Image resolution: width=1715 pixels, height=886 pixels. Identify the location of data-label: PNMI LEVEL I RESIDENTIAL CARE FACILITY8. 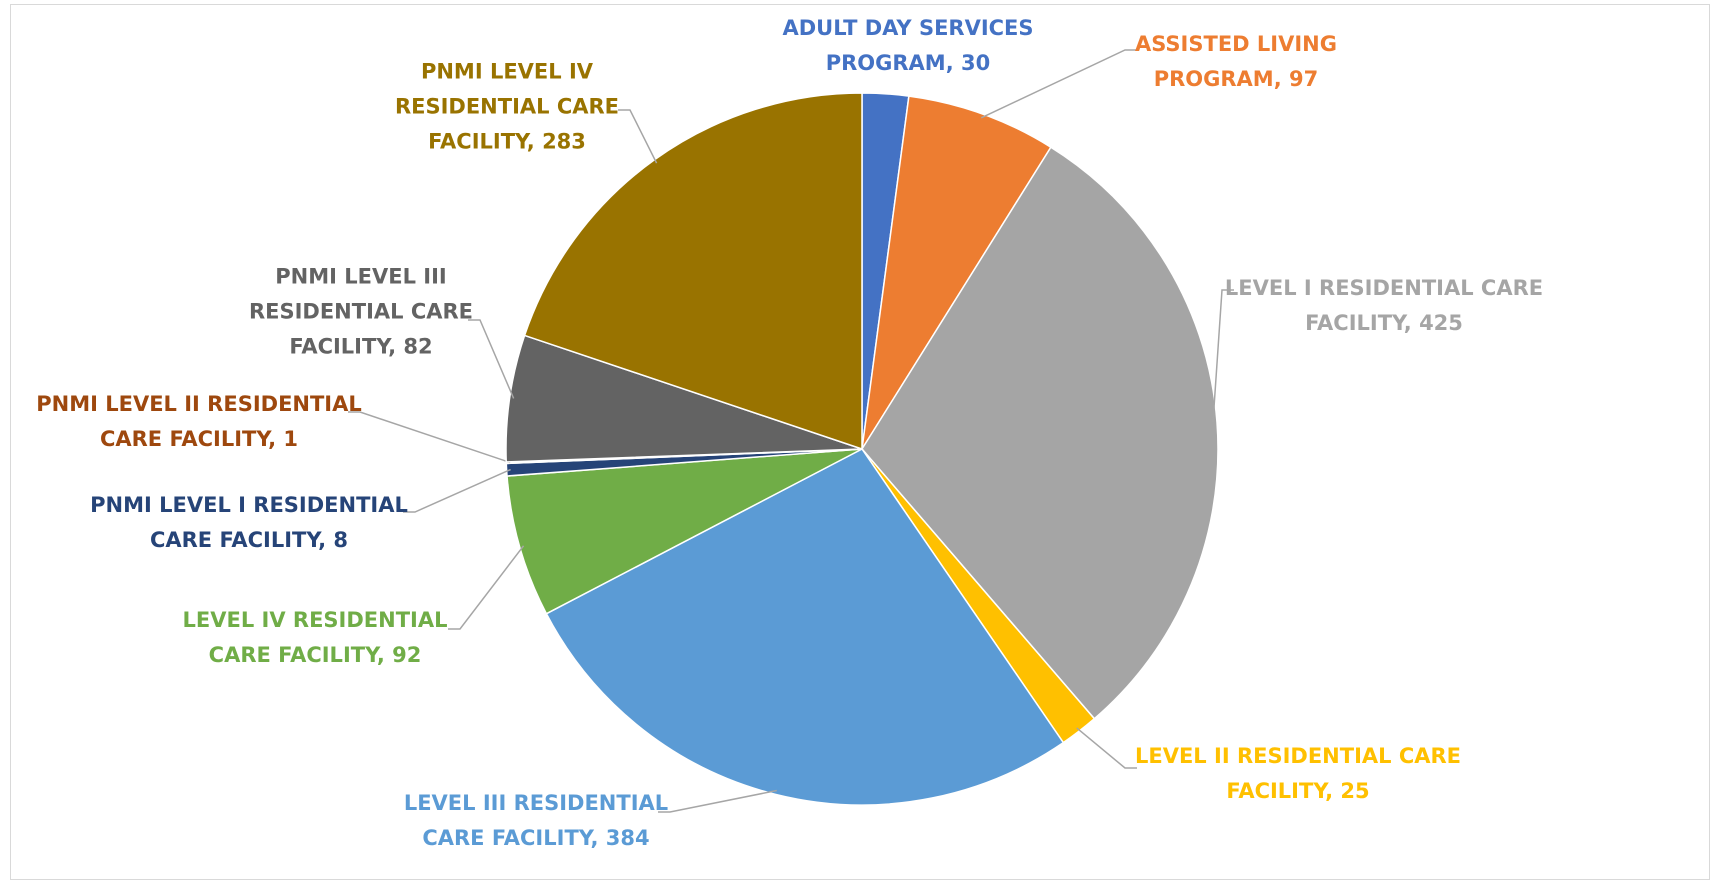
(249, 523).